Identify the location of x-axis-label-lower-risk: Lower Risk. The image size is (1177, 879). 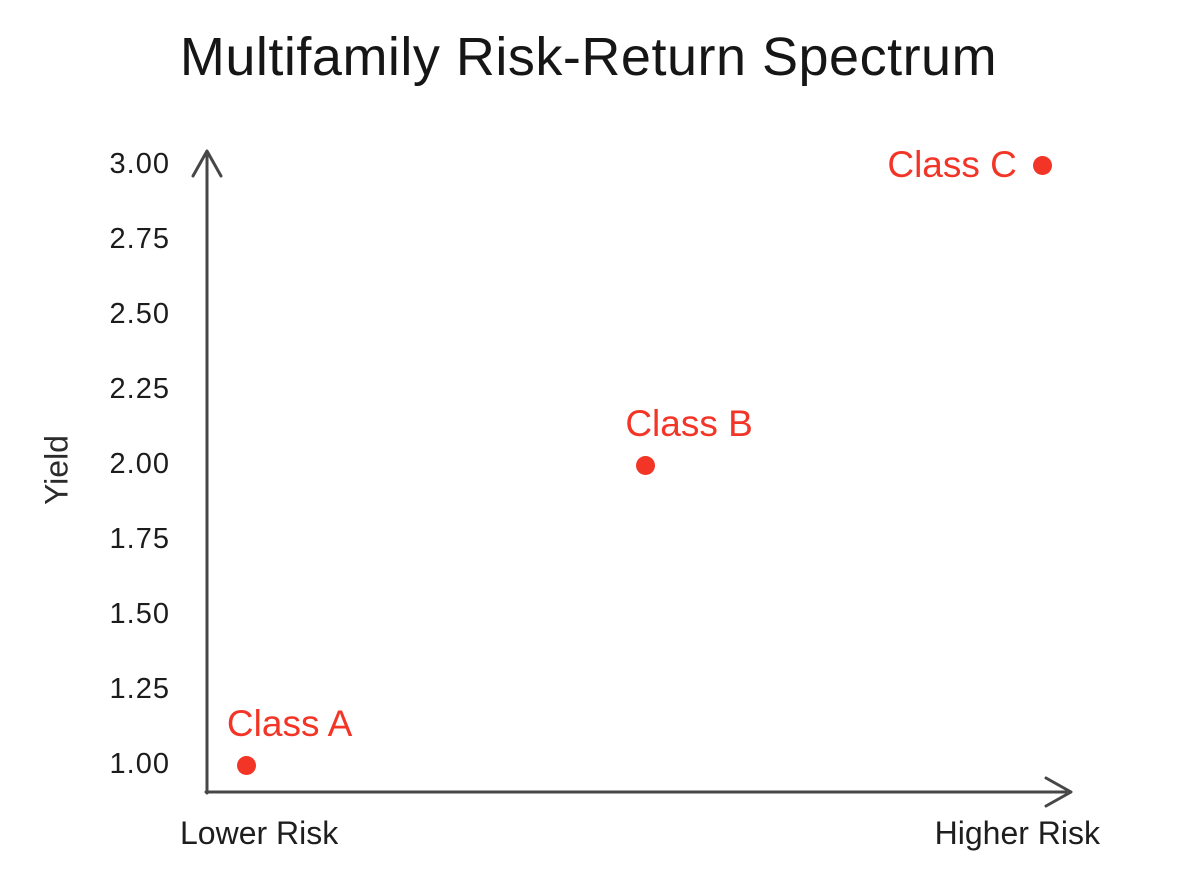
(259, 833).